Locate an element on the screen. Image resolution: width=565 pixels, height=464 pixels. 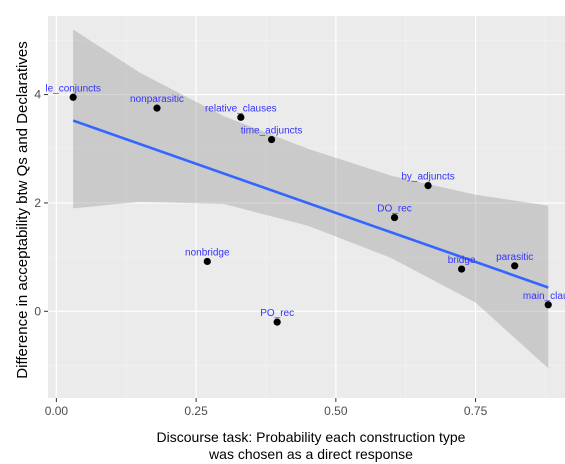
point-label: nonbridge is located at coordinates (207, 252).